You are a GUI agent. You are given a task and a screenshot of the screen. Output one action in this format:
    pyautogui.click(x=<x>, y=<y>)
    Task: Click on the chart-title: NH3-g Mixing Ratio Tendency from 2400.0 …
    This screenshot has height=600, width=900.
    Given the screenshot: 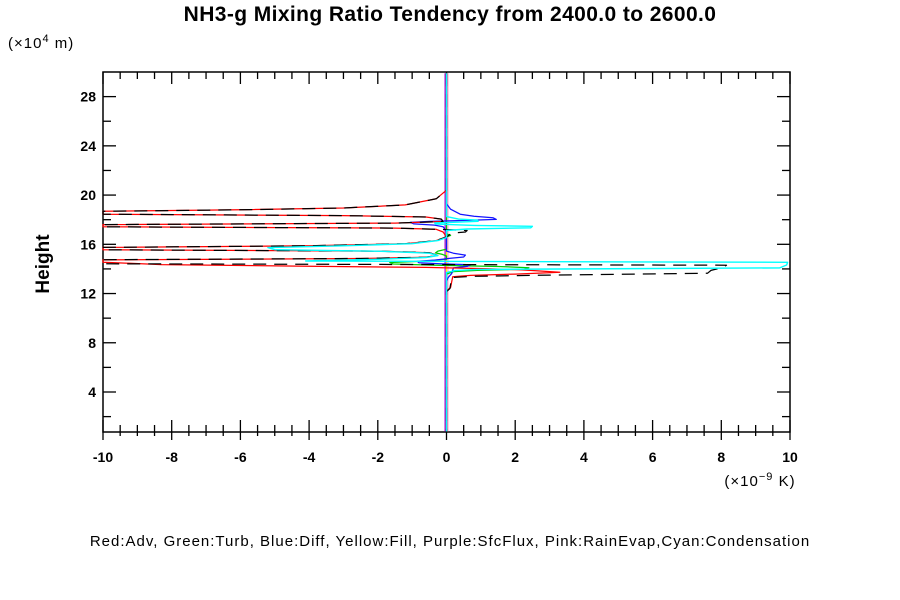 What is the action you would take?
    pyautogui.click(x=450, y=14)
    